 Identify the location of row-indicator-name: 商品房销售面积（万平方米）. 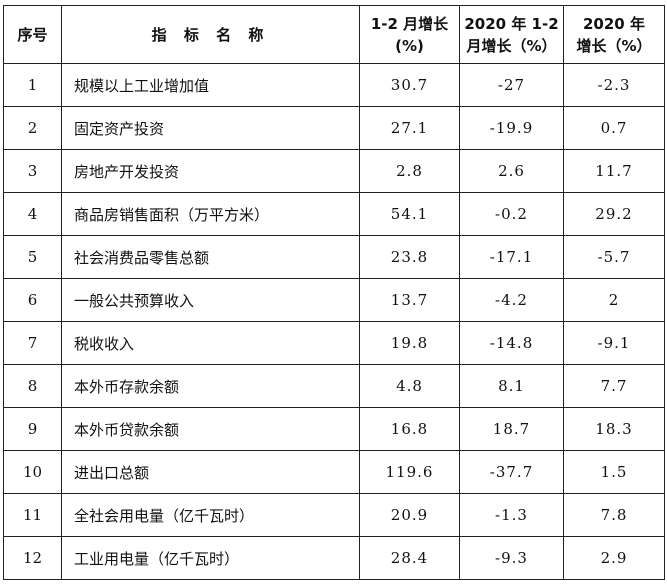
(210, 214).